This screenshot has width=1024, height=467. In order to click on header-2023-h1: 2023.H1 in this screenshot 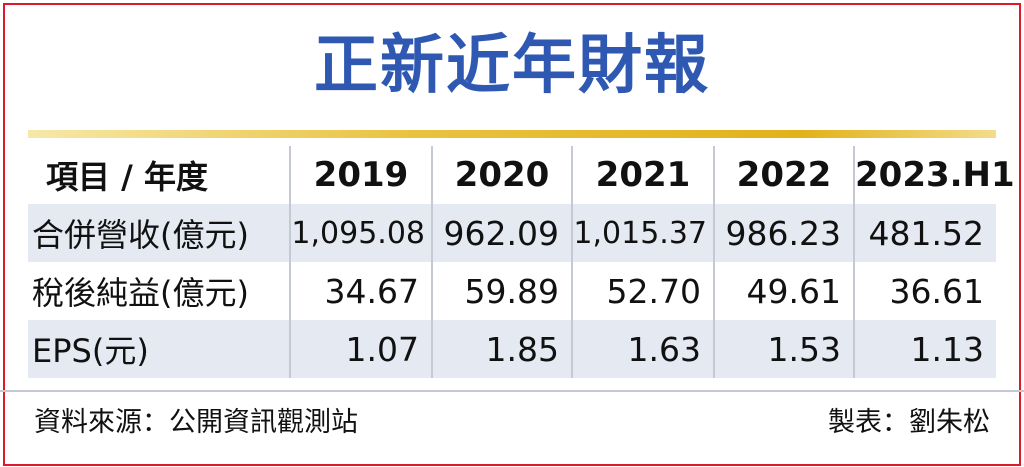, I will do `click(934, 175)`.